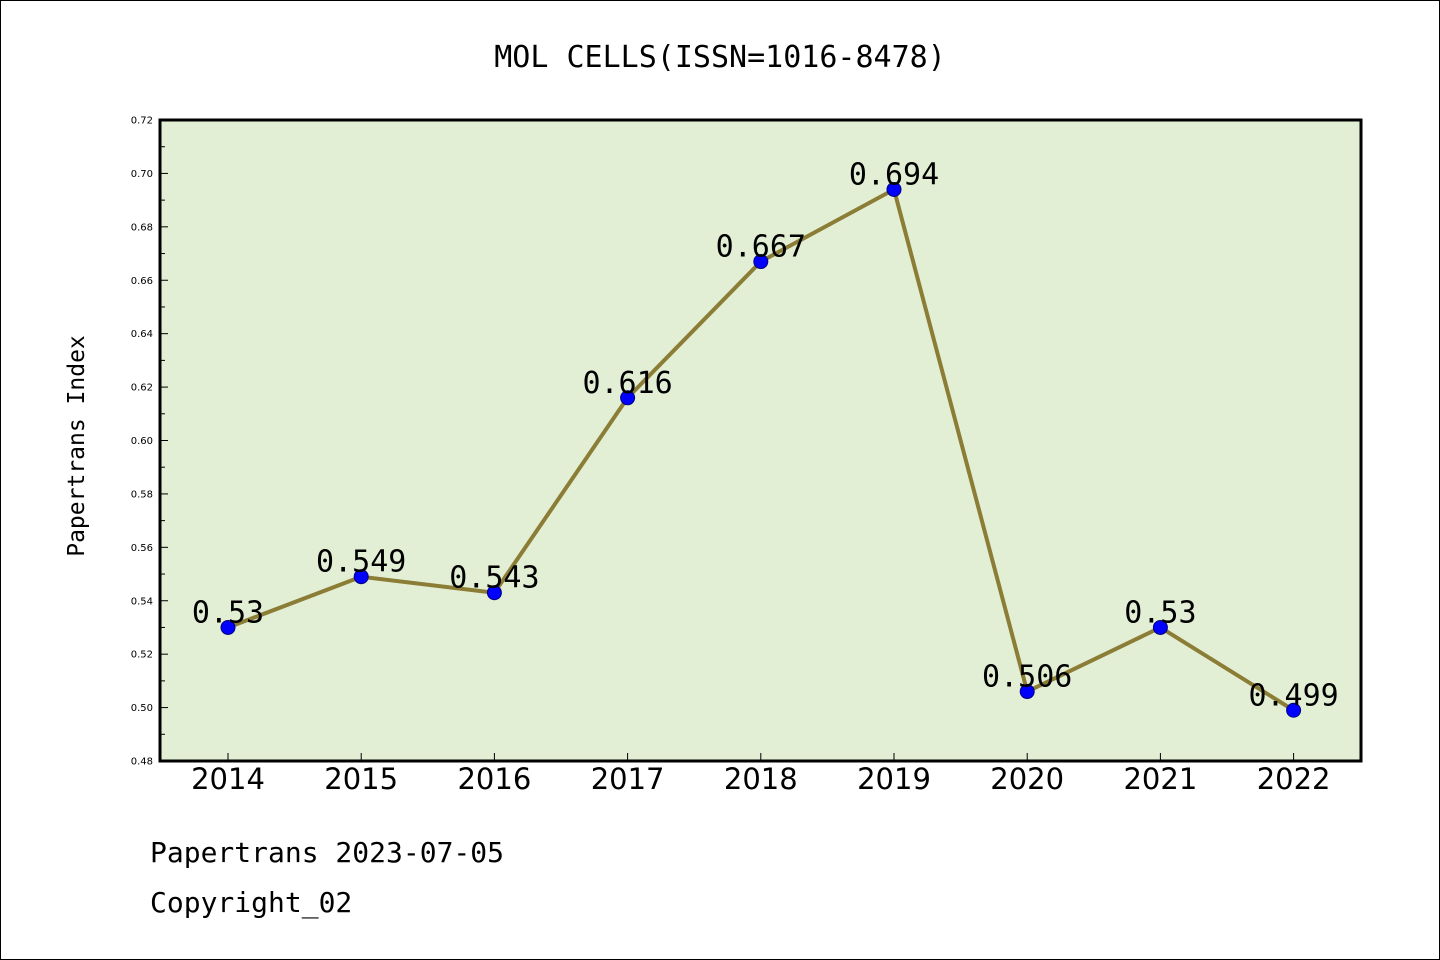 The height and width of the screenshot is (960, 1440). Describe the element at coordinates (1160, 779) in the screenshot. I see `x-tick-label: 2021` at that location.